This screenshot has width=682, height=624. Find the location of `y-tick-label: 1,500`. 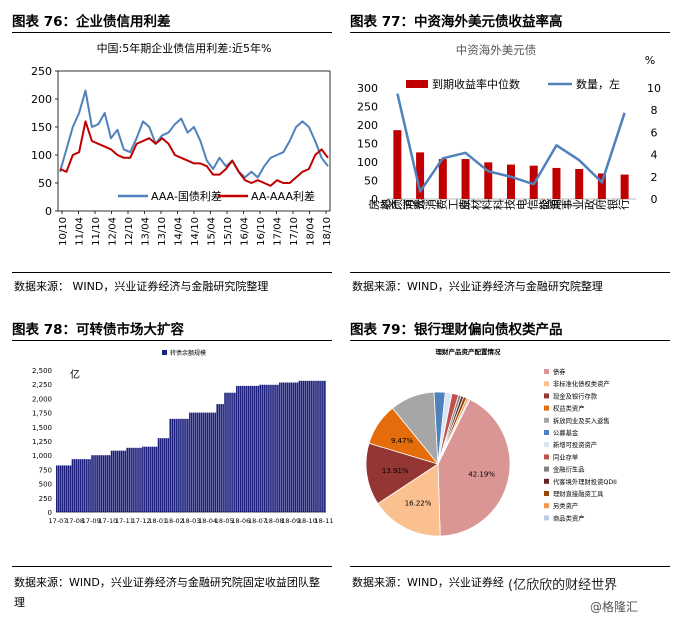

y-tick-label: 1,500 is located at coordinates (42, 428).